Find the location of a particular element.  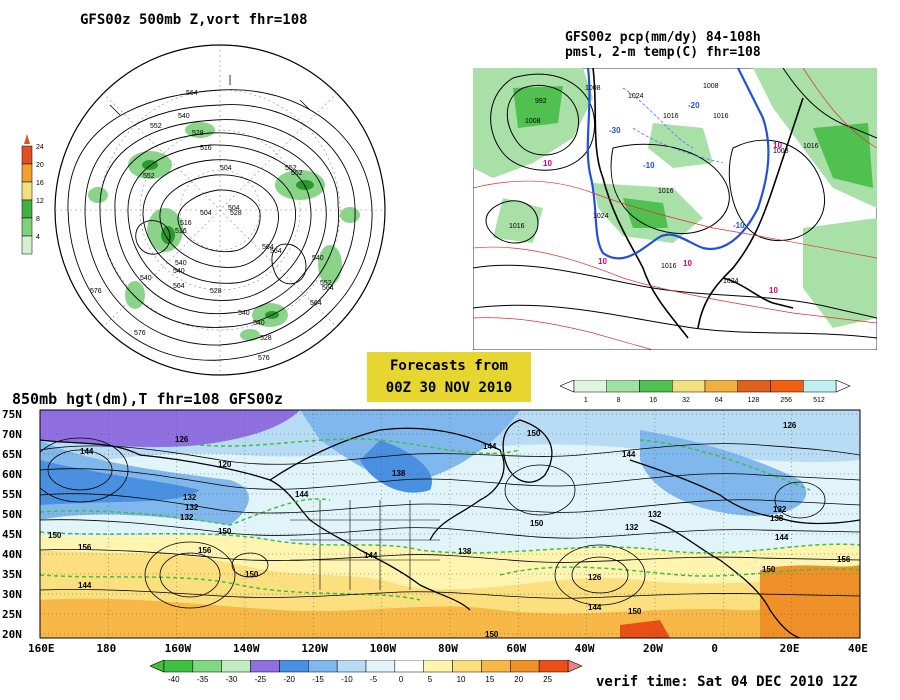

longitude-label: 40W is located at coordinates (585, 648).